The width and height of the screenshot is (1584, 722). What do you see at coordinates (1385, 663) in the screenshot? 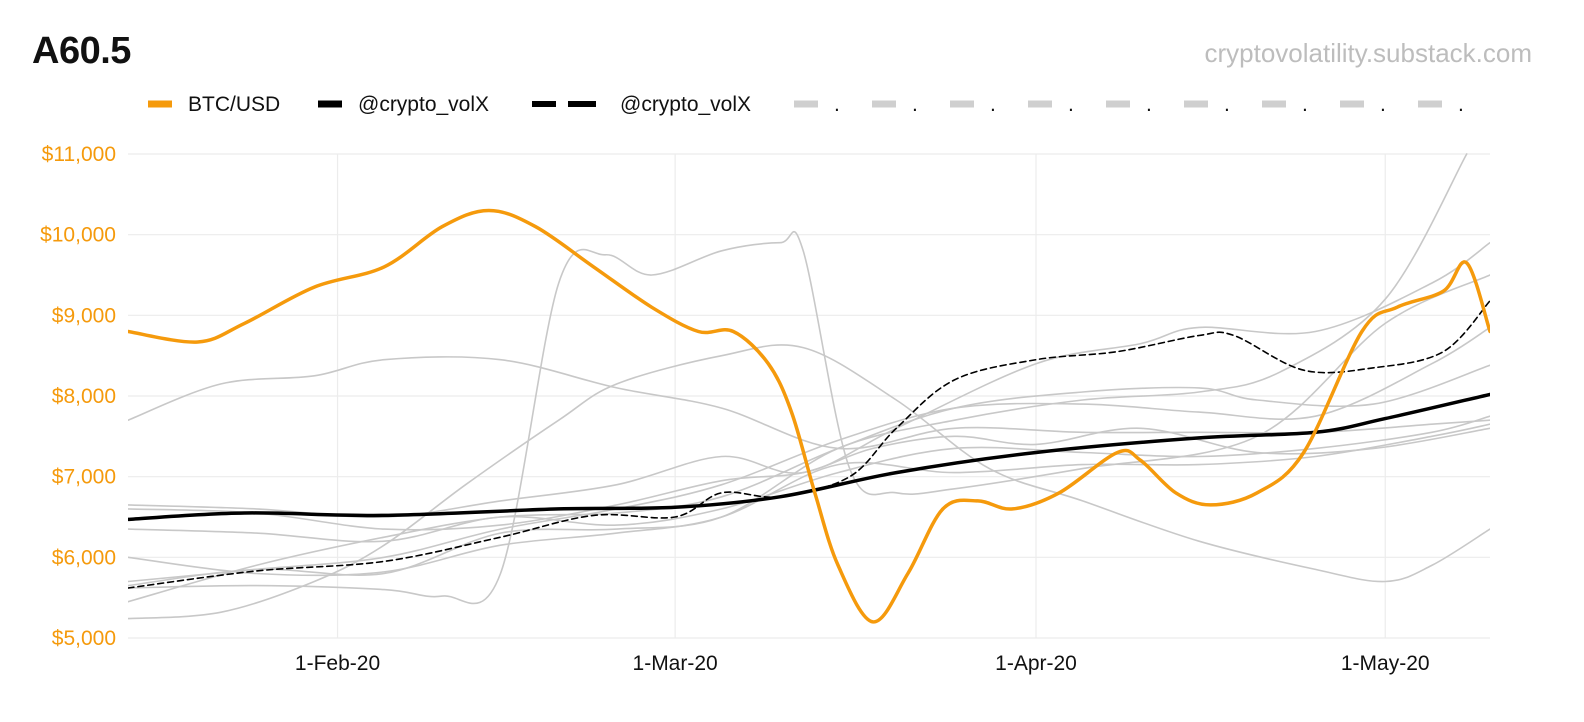
I see `x-tick-label: 1-May-20` at bounding box center [1385, 663].